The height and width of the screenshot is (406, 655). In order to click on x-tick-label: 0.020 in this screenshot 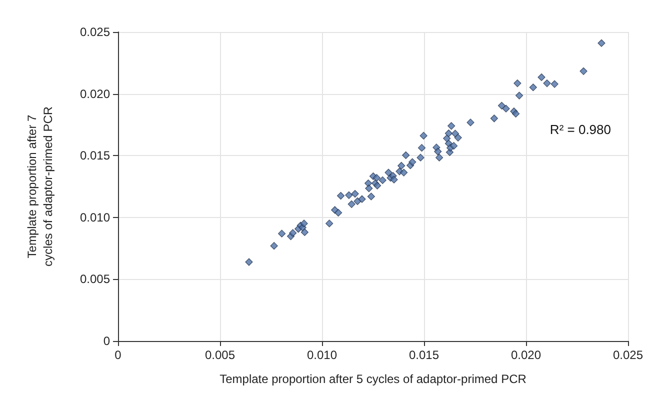, I will do `click(526, 355)`.